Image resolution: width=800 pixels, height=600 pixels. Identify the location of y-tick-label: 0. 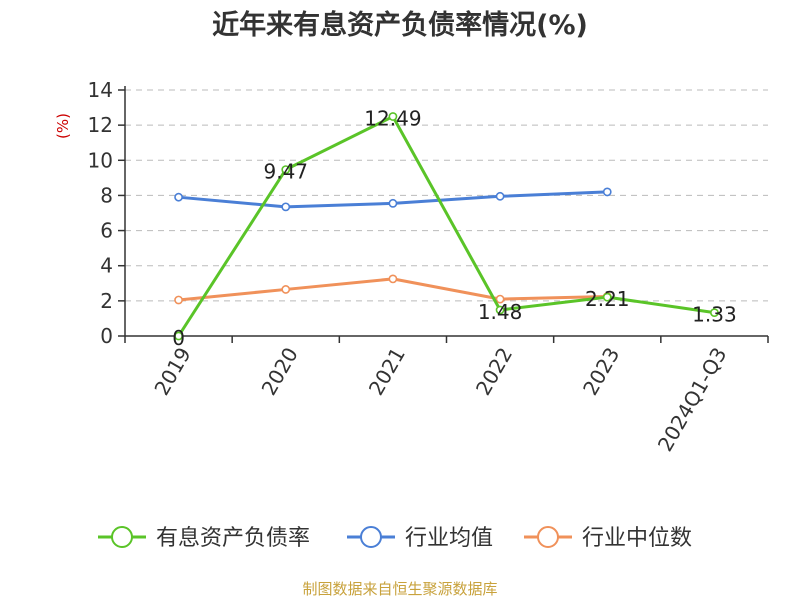
(106, 336).